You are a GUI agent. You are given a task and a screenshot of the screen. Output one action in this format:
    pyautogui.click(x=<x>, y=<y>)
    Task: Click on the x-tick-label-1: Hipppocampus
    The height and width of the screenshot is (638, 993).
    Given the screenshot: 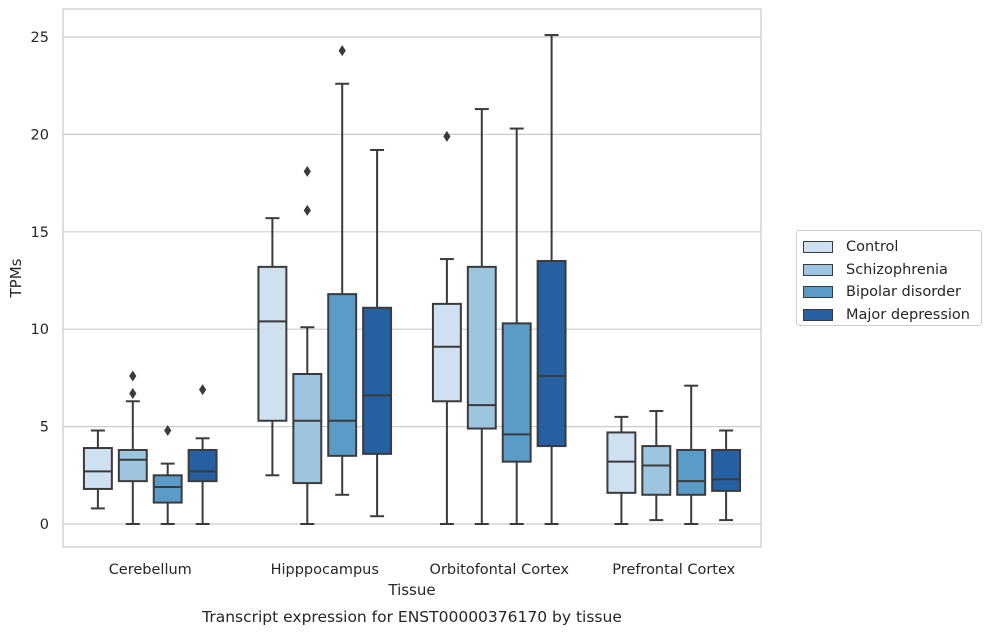 What is the action you would take?
    pyautogui.click(x=325, y=570)
    